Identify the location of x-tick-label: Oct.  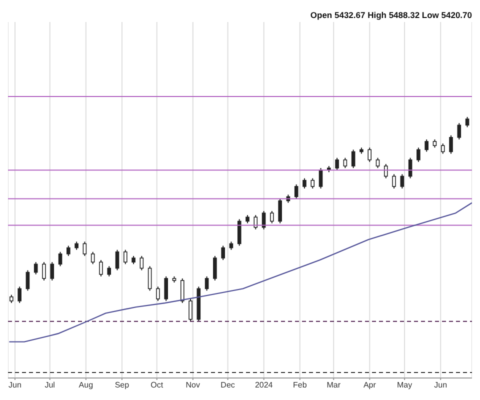
(157, 385).